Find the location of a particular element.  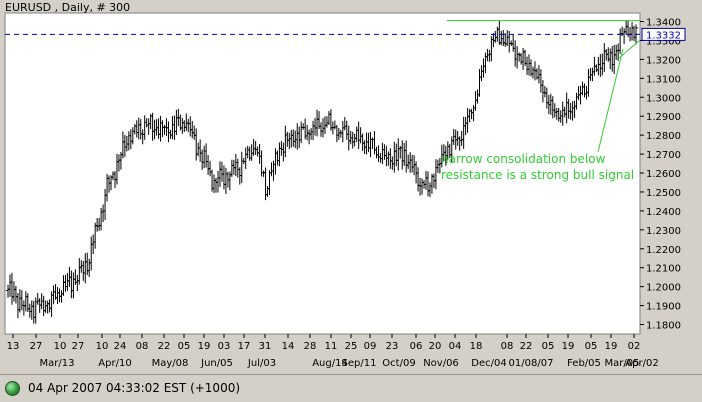

y-tick-label: 1.2900 is located at coordinates (663, 117).